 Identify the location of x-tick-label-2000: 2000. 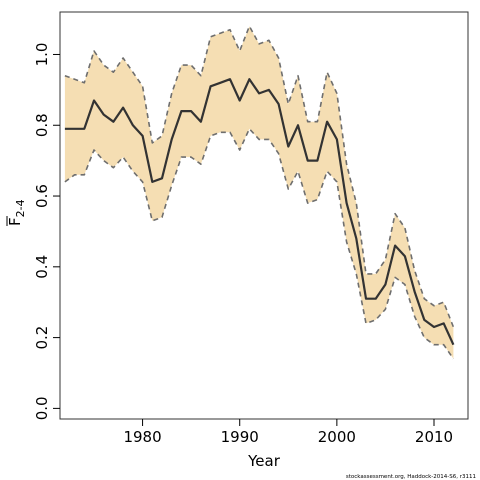
(337, 437).